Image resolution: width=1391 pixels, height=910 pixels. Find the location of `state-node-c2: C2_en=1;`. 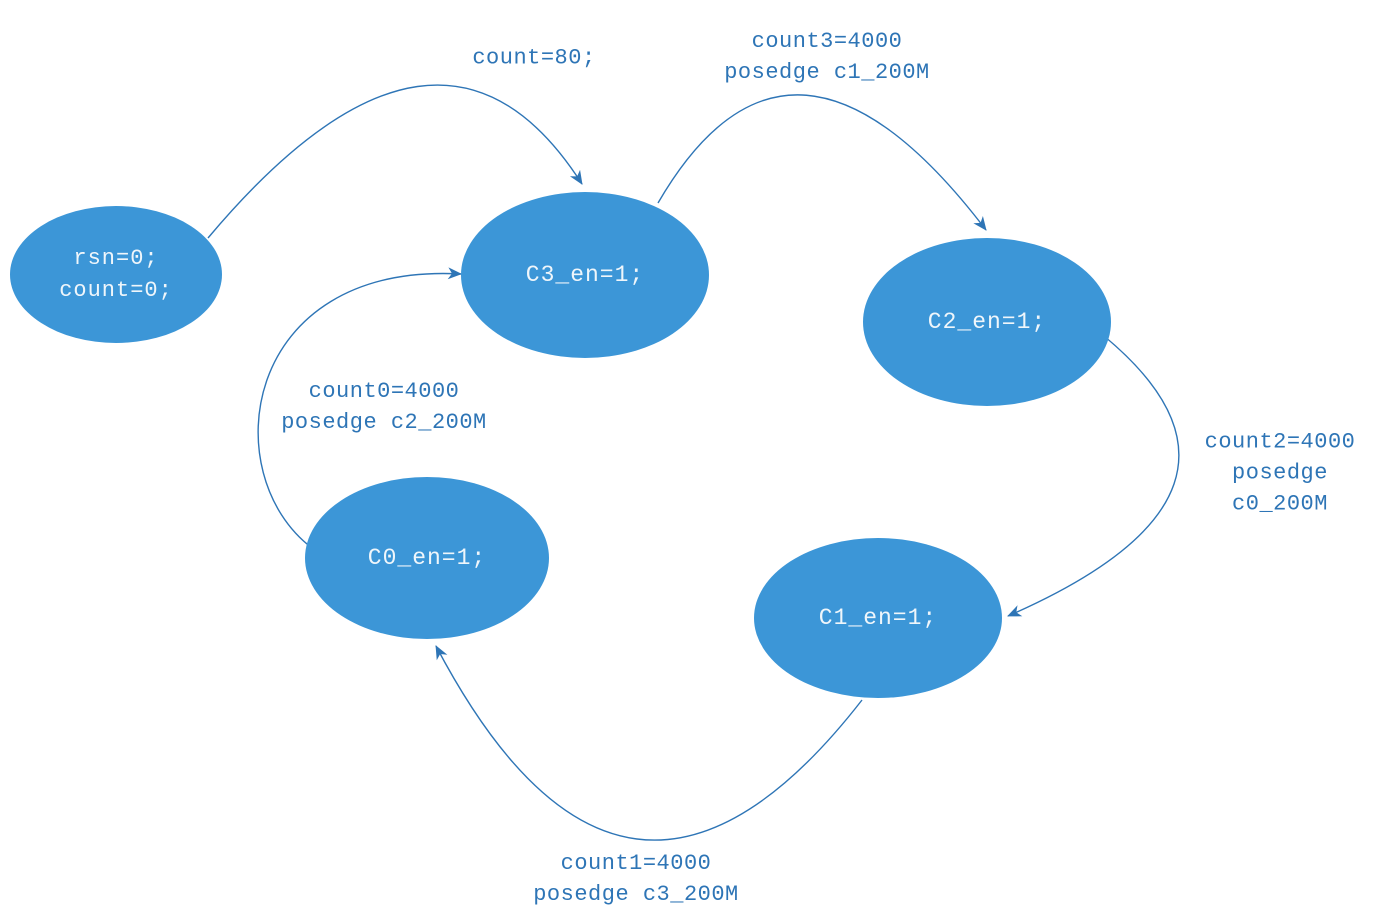

state-node-c2: C2_en=1; is located at coordinates (987, 322).